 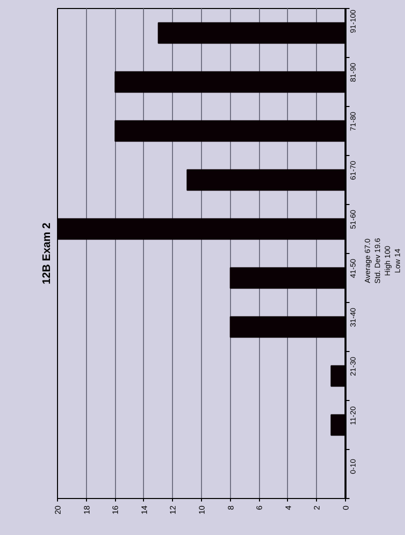 What do you see at coordinates (317, 507) in the screenshot?
I see `x-tick-label: 2` at bounding box center [317, 507].